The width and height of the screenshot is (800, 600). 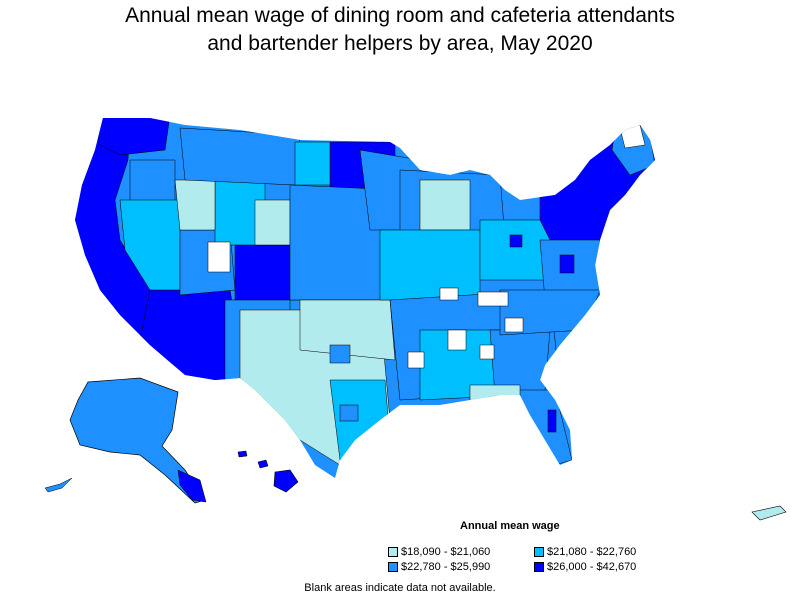 I want to click on region-alaska, so click(x=137, y=440).